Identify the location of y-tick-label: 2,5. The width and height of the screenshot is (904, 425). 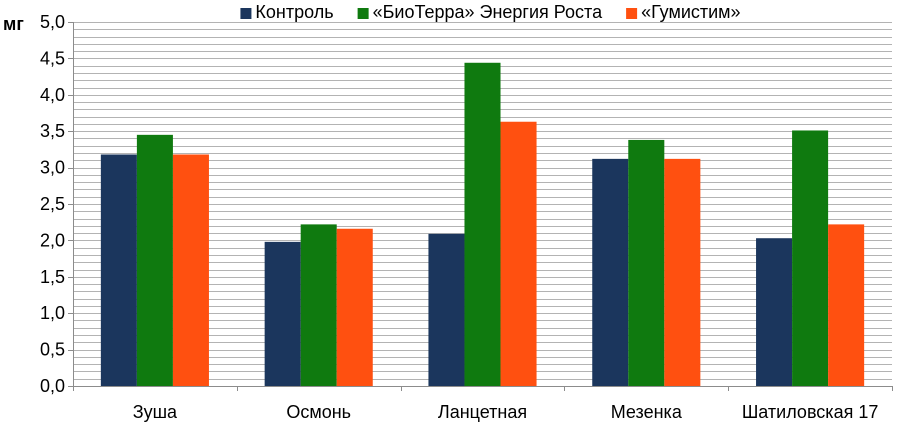
(52, 204).